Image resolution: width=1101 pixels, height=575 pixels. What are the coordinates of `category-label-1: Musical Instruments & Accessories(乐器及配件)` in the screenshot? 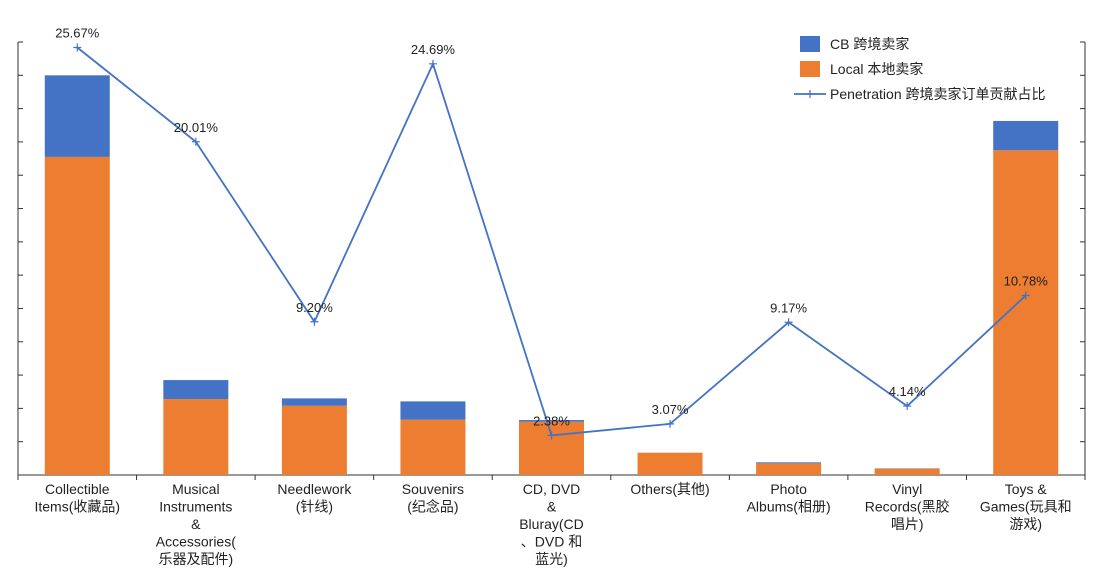 It's located at (196, 524).